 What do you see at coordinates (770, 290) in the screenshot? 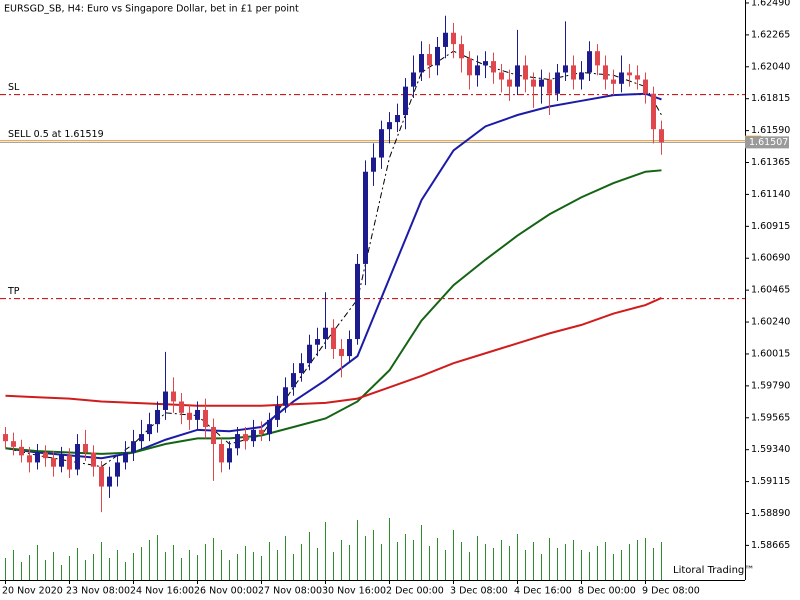
I see `y-tick-label: 1.60465` at bounding box center [770, 290].